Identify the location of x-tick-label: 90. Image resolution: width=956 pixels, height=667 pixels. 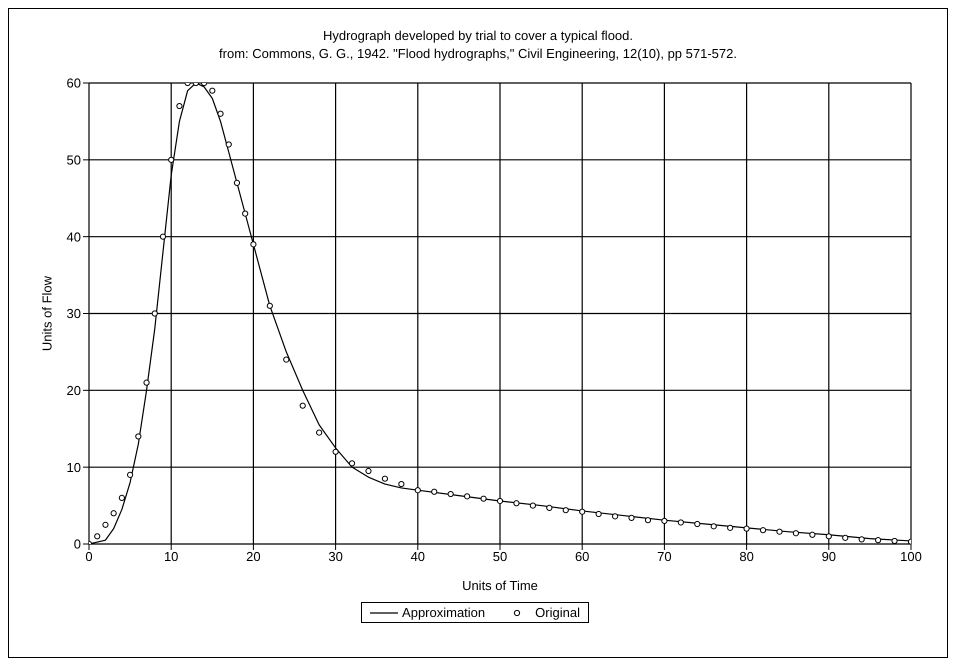
(829, 556).